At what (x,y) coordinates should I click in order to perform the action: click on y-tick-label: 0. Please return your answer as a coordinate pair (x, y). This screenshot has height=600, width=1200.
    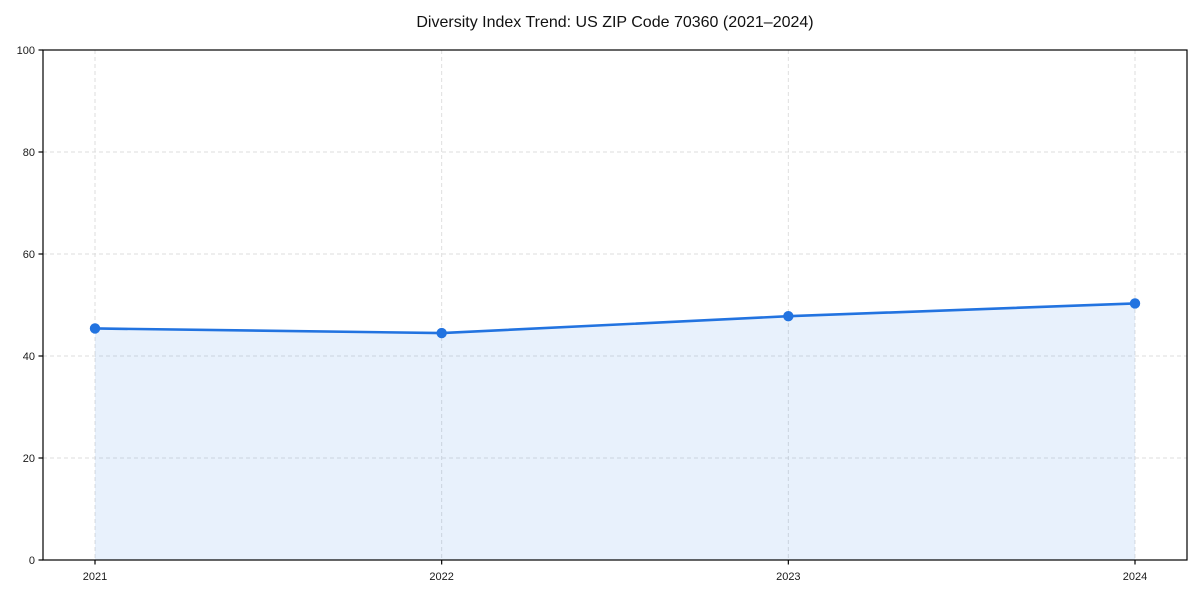
    Looking at the image, I should click on (32, 561).